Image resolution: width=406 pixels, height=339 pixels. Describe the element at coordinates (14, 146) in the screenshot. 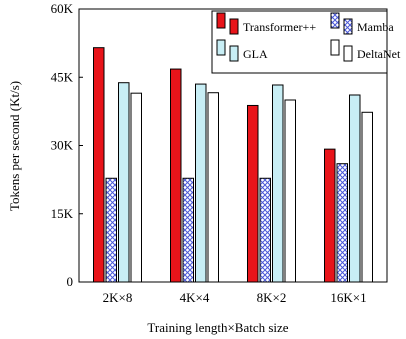

I see `y-axis-label: Tokens per second (Kt/s)` at that location.